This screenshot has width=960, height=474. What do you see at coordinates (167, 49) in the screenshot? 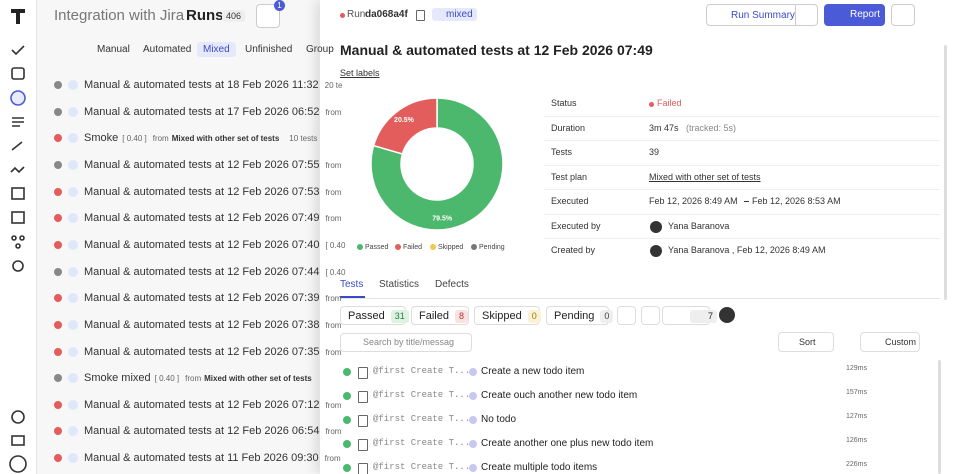
I see `run-tab: Automated` at bounding box center [167, 49].